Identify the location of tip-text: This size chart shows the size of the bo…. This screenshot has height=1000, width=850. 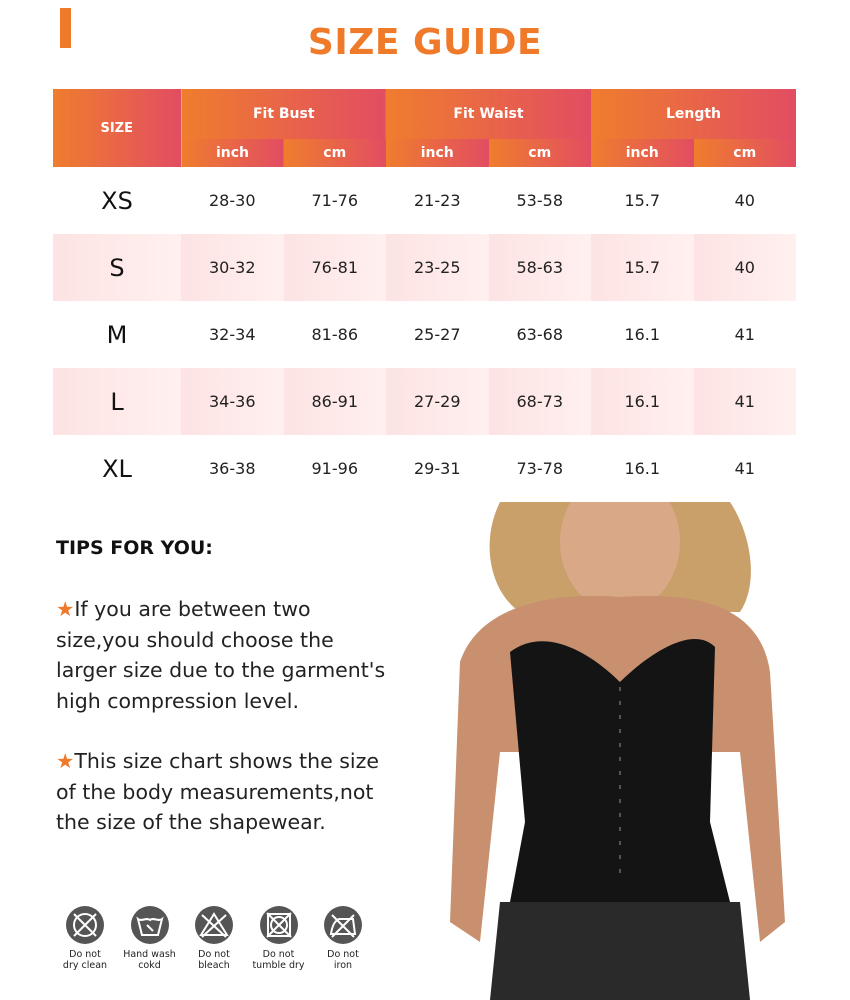
(217, 791).